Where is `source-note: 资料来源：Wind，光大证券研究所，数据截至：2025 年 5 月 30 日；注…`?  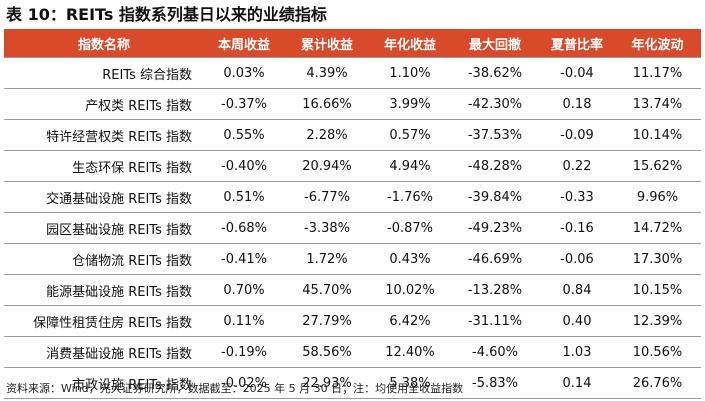 source-note: 资料来源：Wind，光大证券研究所，数据截至：2025 年 5 月 30 日；注… is located at coordinates (235, 388).